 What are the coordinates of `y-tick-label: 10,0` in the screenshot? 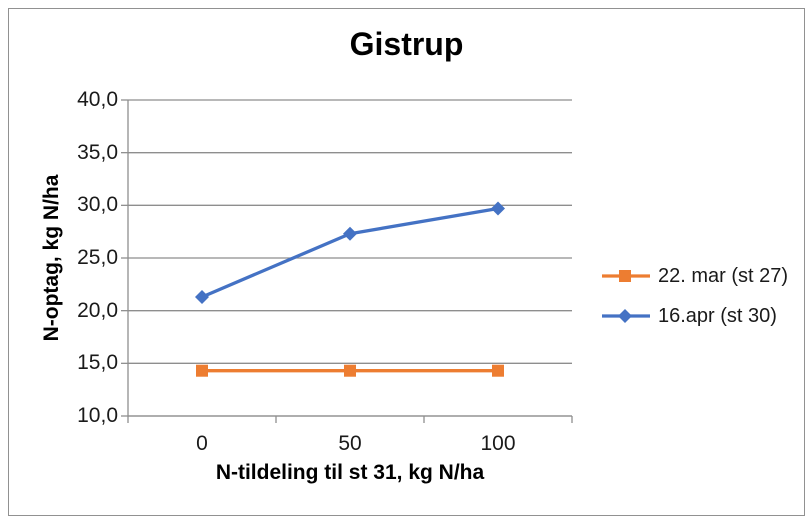 It's located at (97, 415).